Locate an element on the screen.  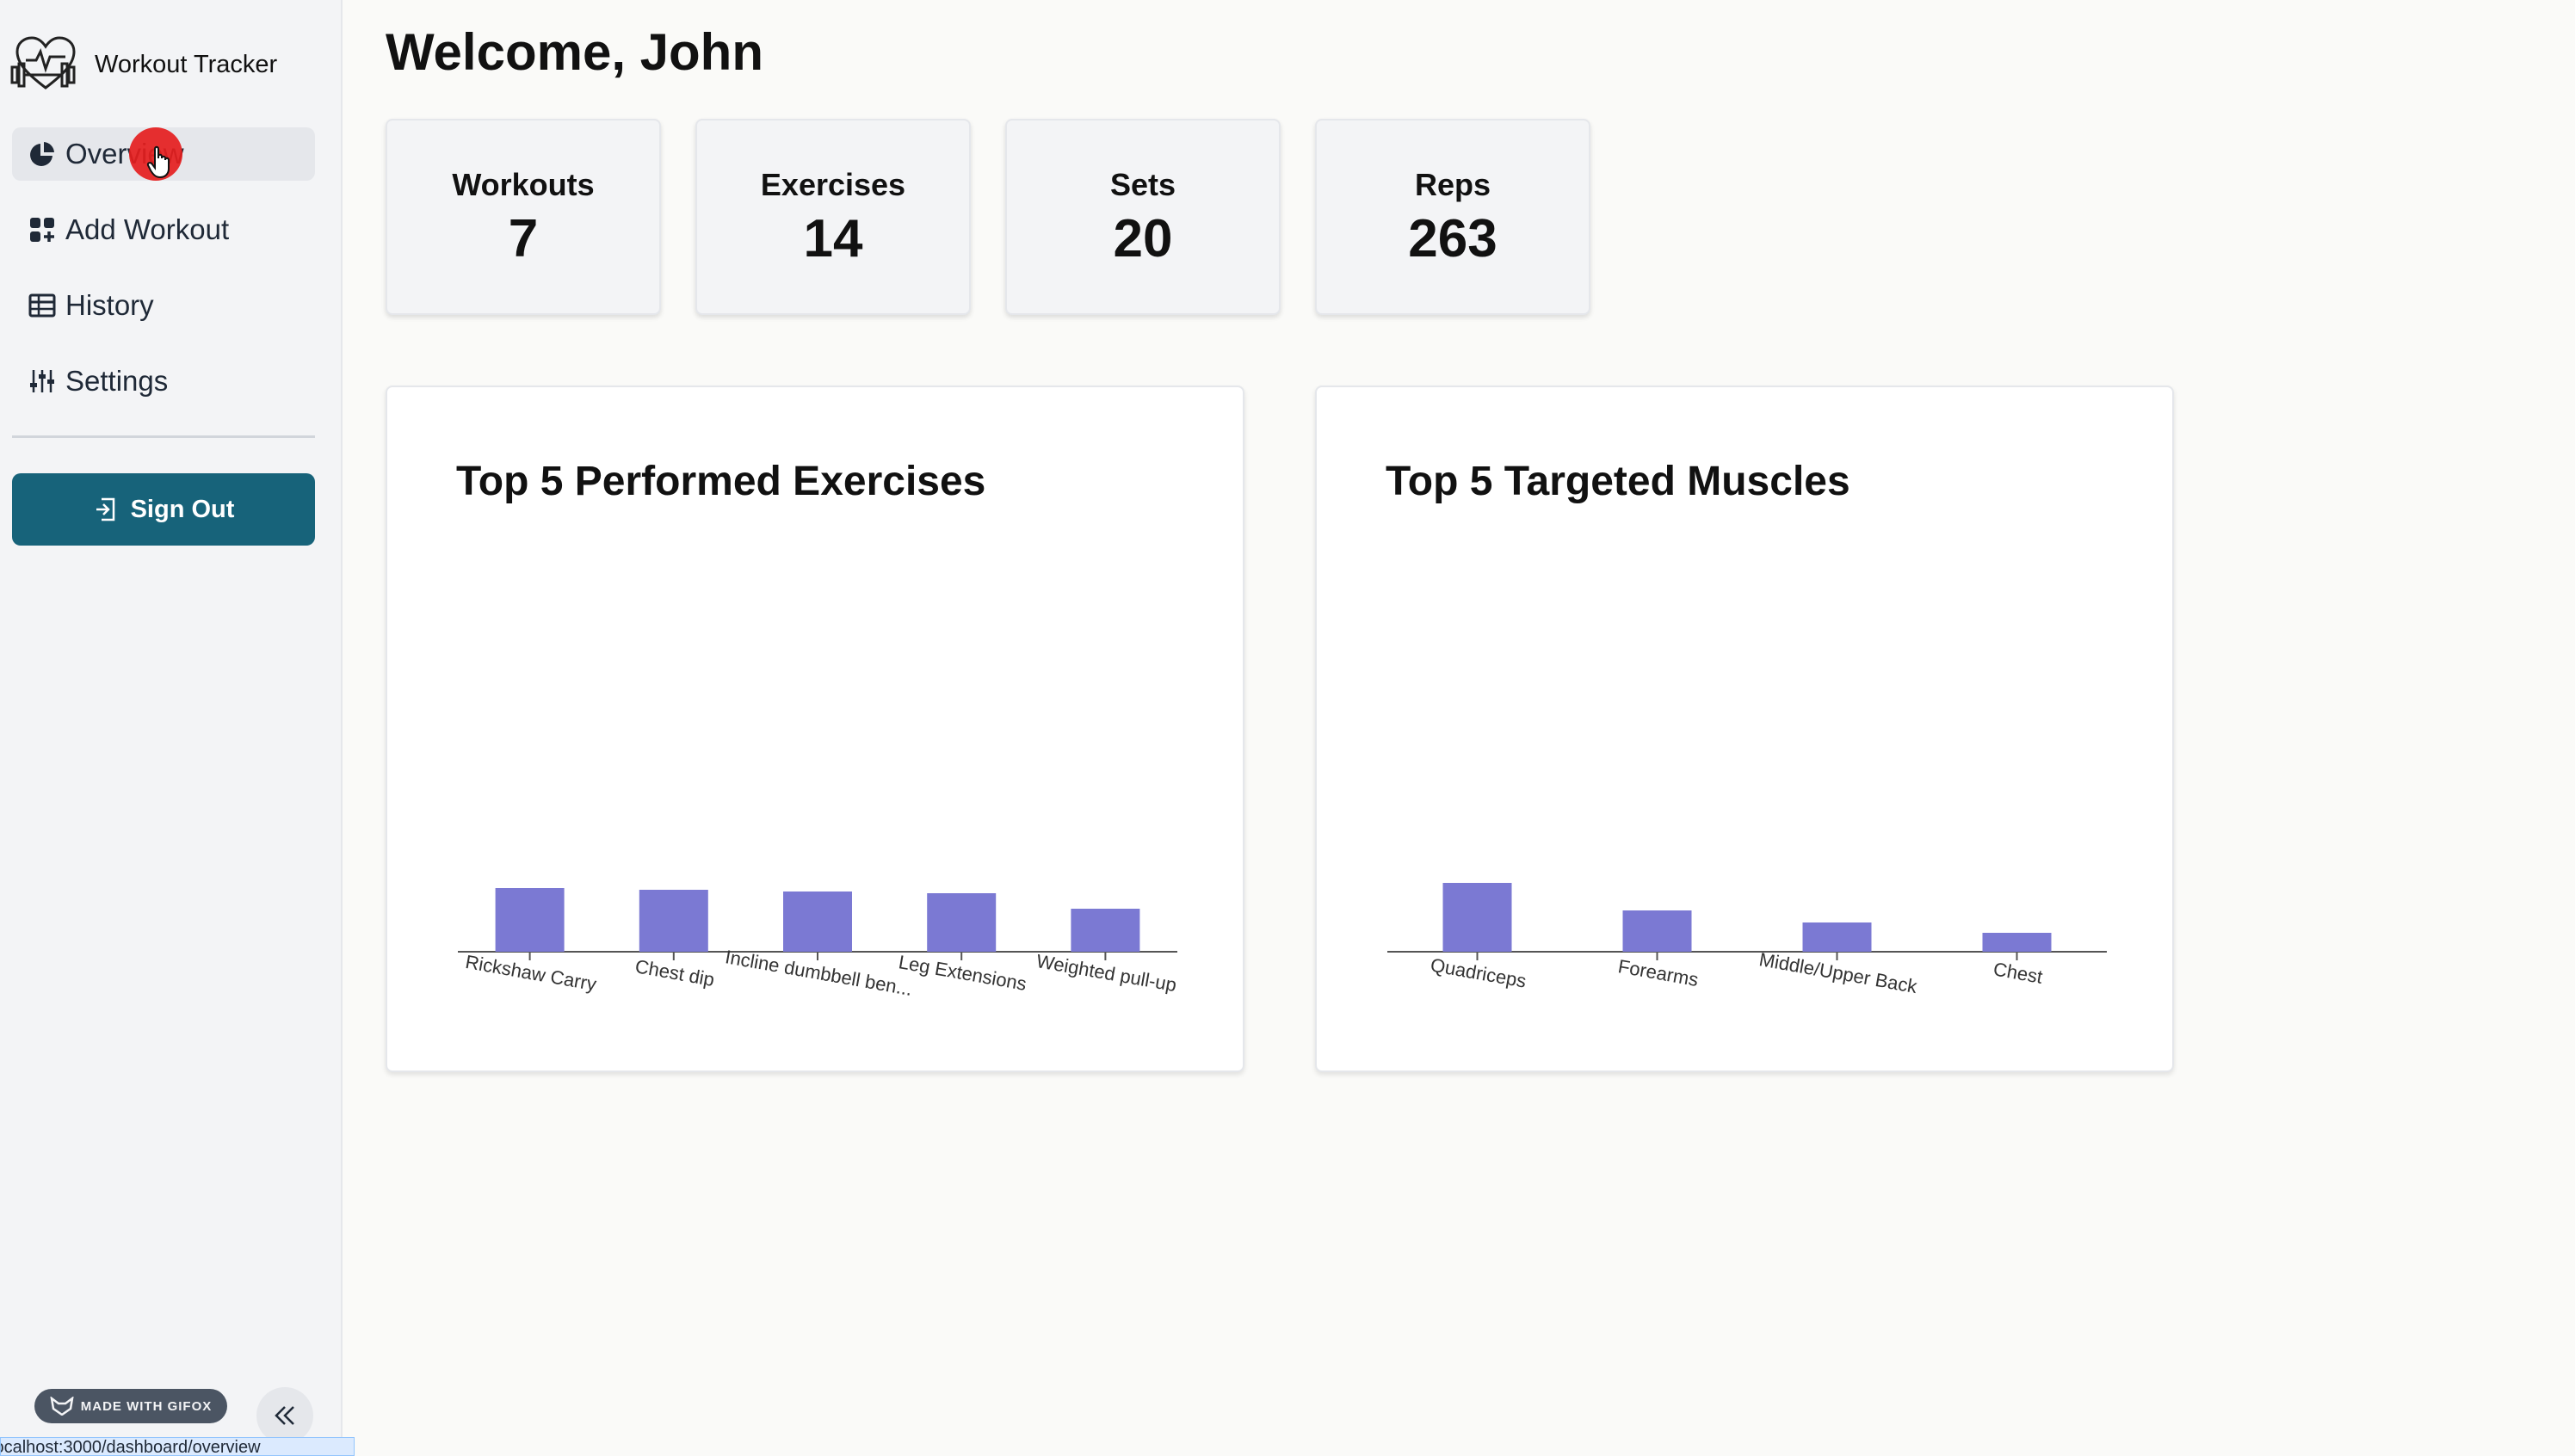
stat-card-reps: Reps 263 is located at coordinates (1452, 217).